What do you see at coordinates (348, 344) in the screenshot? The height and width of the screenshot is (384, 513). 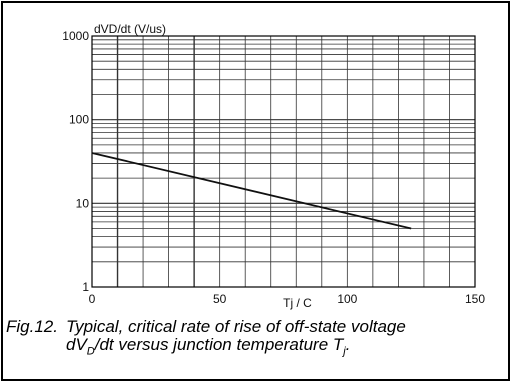 I see `caption-period: .` at bounding box center [348, 344].